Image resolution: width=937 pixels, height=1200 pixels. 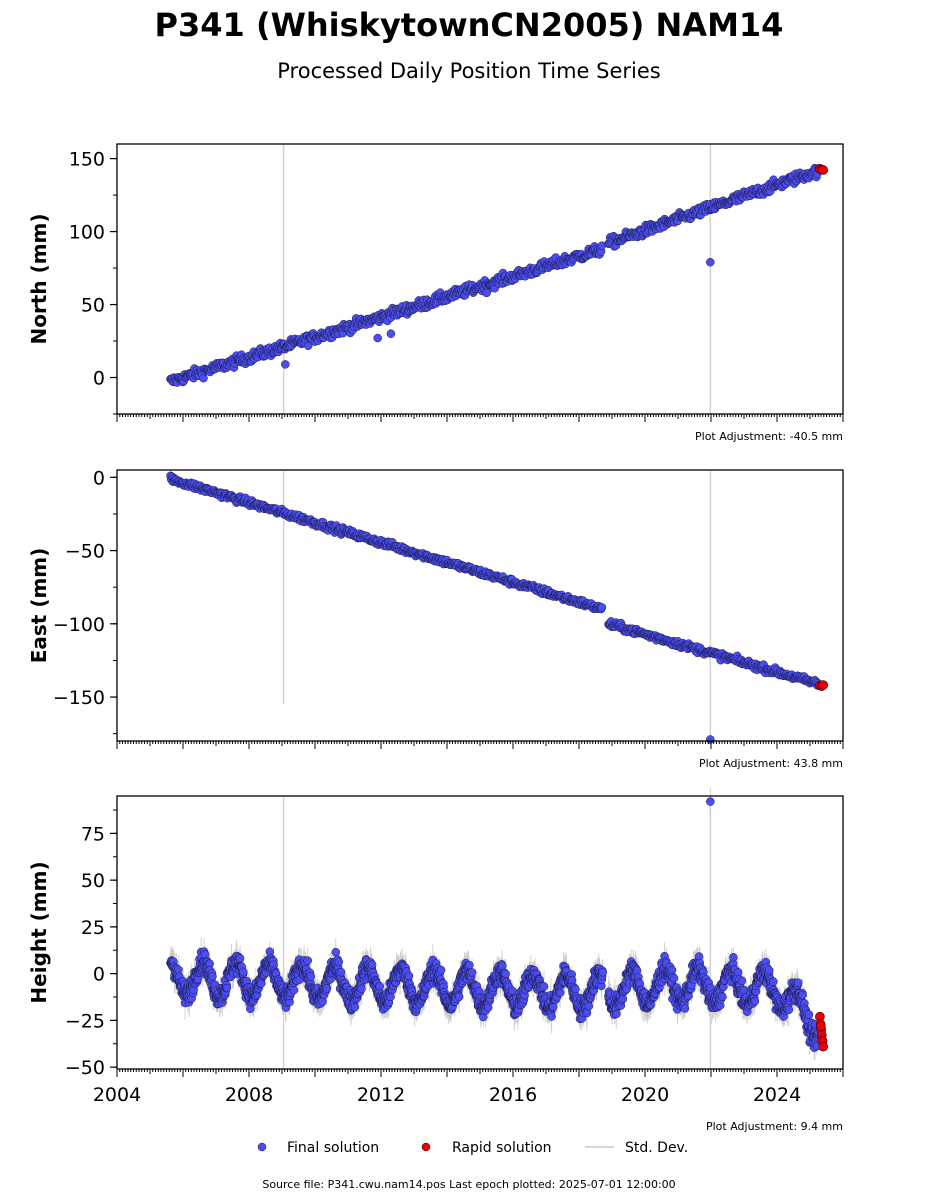 I want to click on plot-adjustment-note: Plot Adjustment: 43.8 mm, so click(x=771, y=763).